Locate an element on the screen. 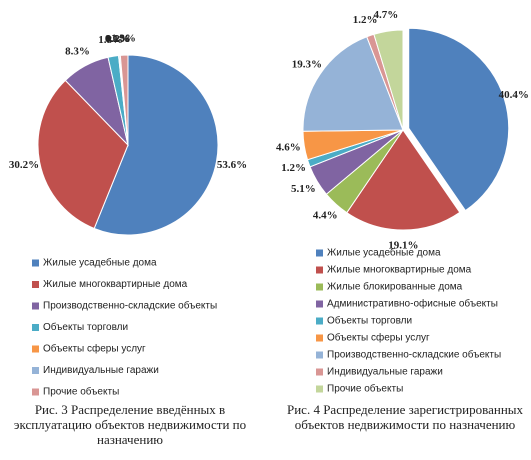 Image resolution: width=531 pixels, height=460 pixels. slice-label: 1.3% is located at coordinates (123, 39).